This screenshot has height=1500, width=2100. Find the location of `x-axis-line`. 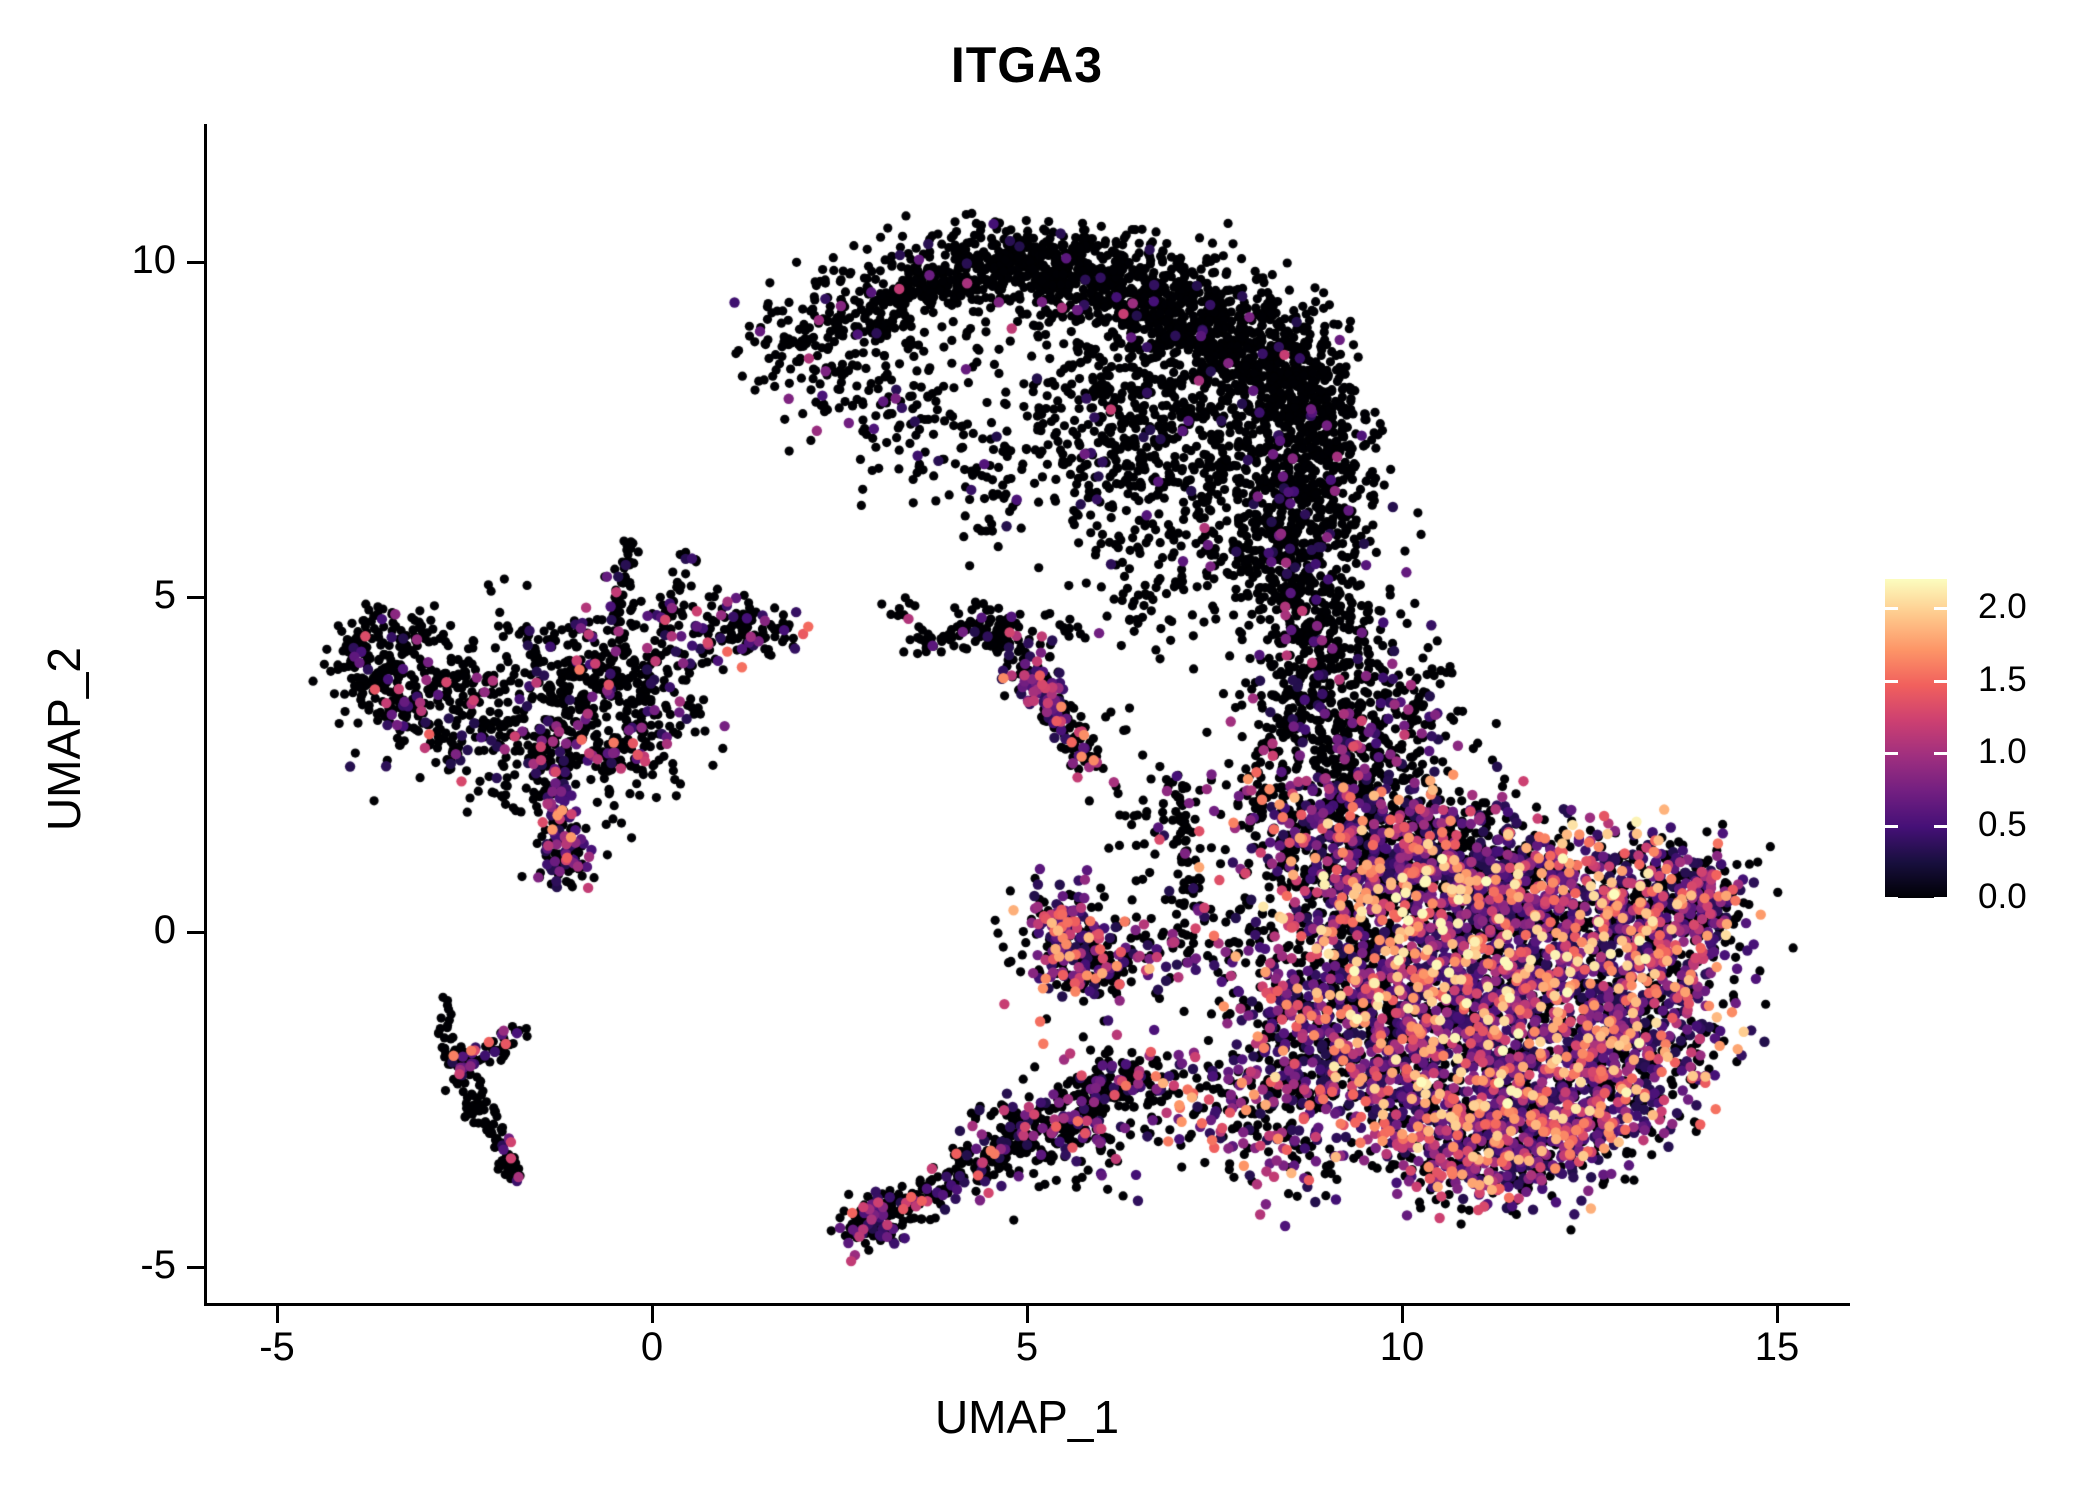

x-axis-line is located at coordinates (1027, 1304).